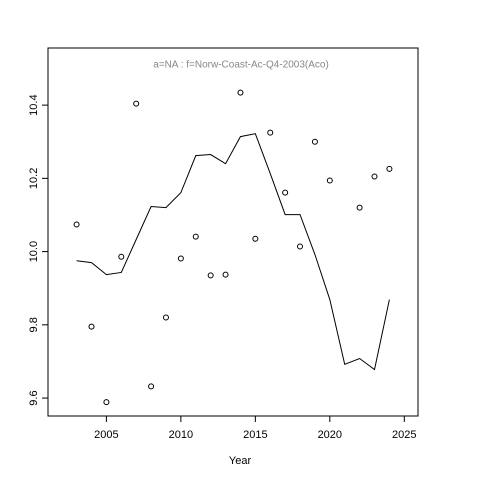 The height and width of the screenshot is (485, 480). I want to click on x-tick-label: 2020, so click(330, 435).